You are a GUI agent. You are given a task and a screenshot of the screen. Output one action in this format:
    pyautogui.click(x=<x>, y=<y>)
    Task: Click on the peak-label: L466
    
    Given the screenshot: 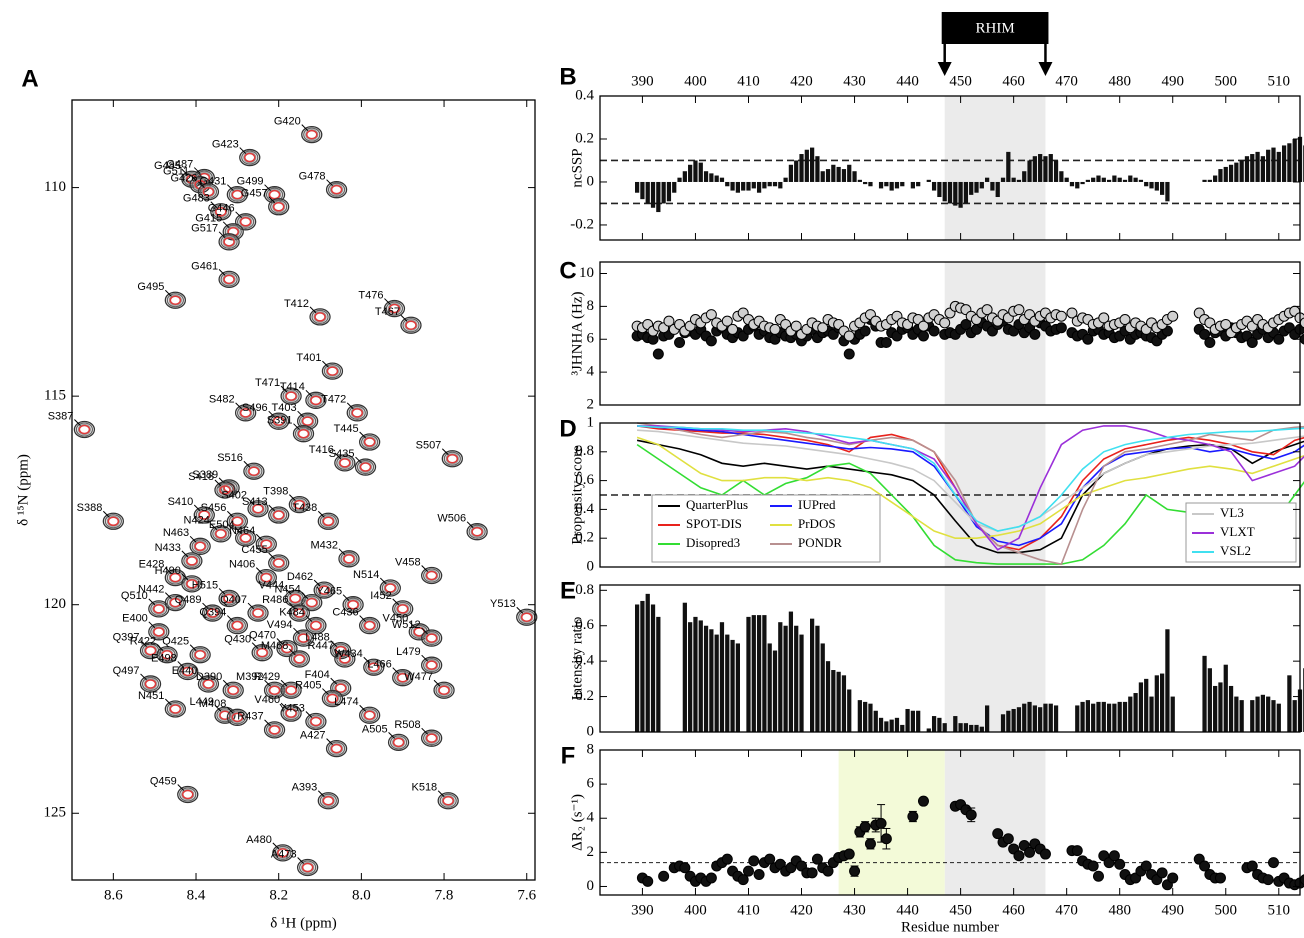 What is the action you would take?
    pyautogui.click(x=379, y=665)
    